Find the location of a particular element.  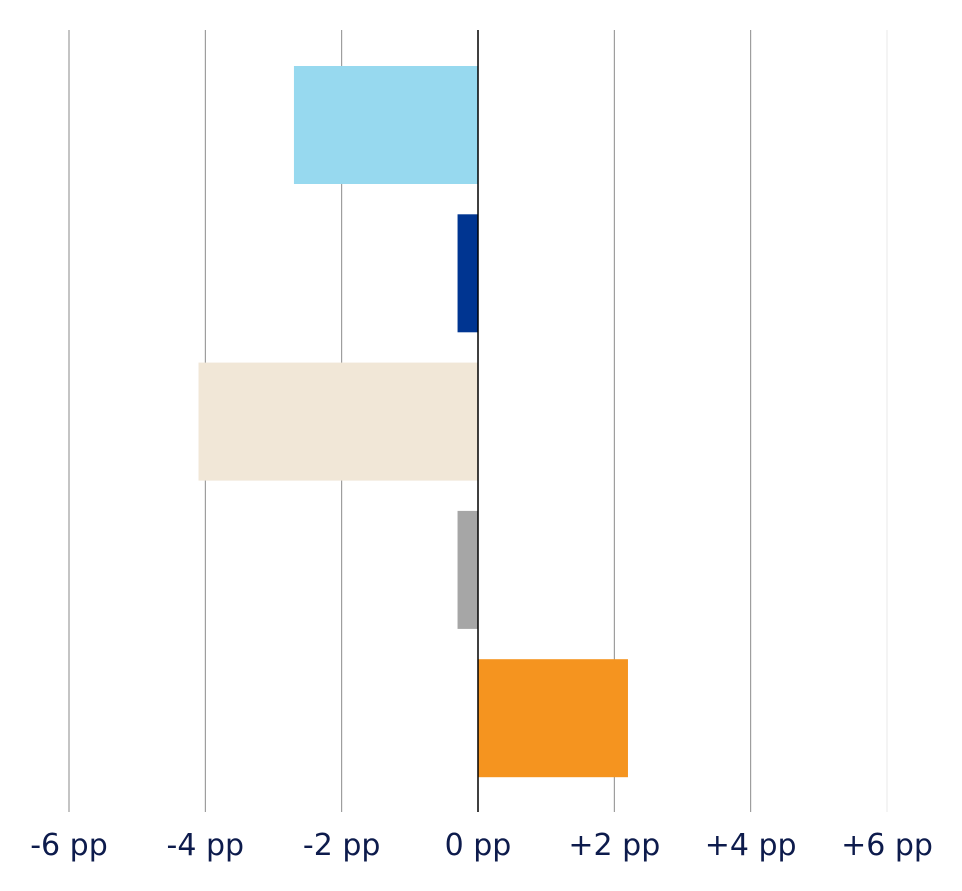

x-tick-label: -6 pp is located at coordinates (69, 845).